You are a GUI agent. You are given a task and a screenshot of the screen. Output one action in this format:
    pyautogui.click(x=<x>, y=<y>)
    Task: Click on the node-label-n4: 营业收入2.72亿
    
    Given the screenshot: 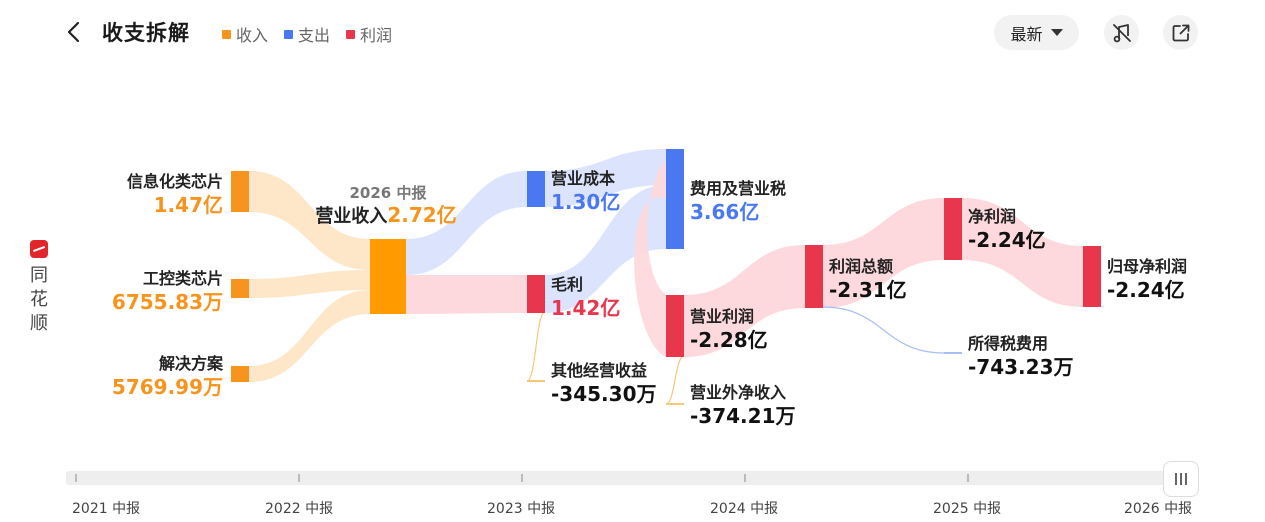 What is the action you would take?
    pyautogui.click(x=385, y=215)
    